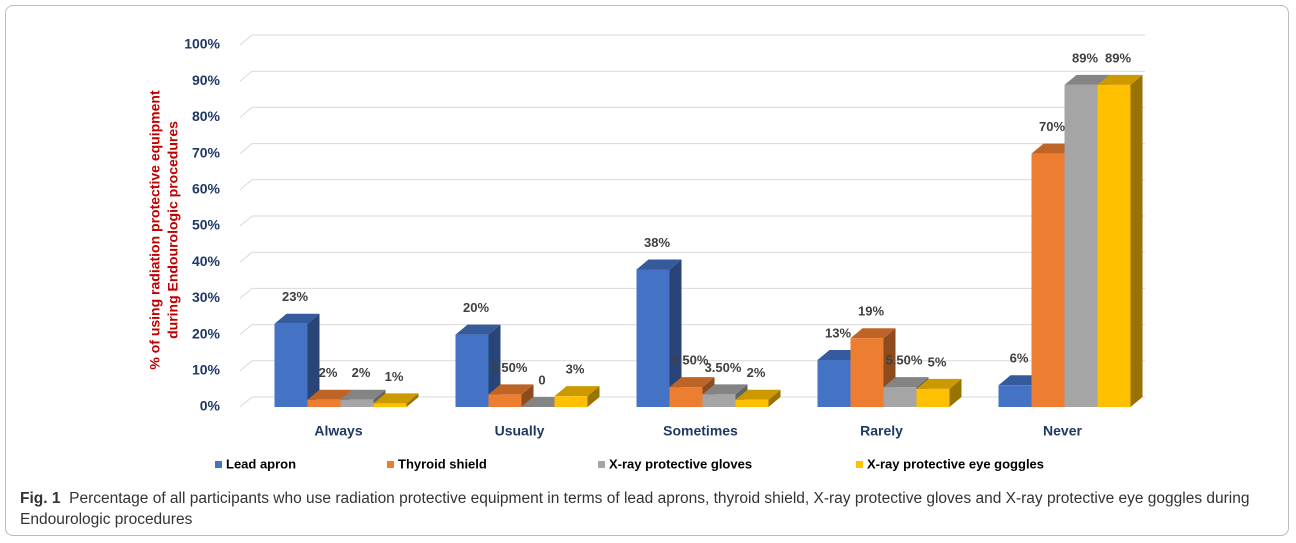 This screenshot has width=1296, height=543. I want to click on legend-label: Lead apron, so click(261, 463).